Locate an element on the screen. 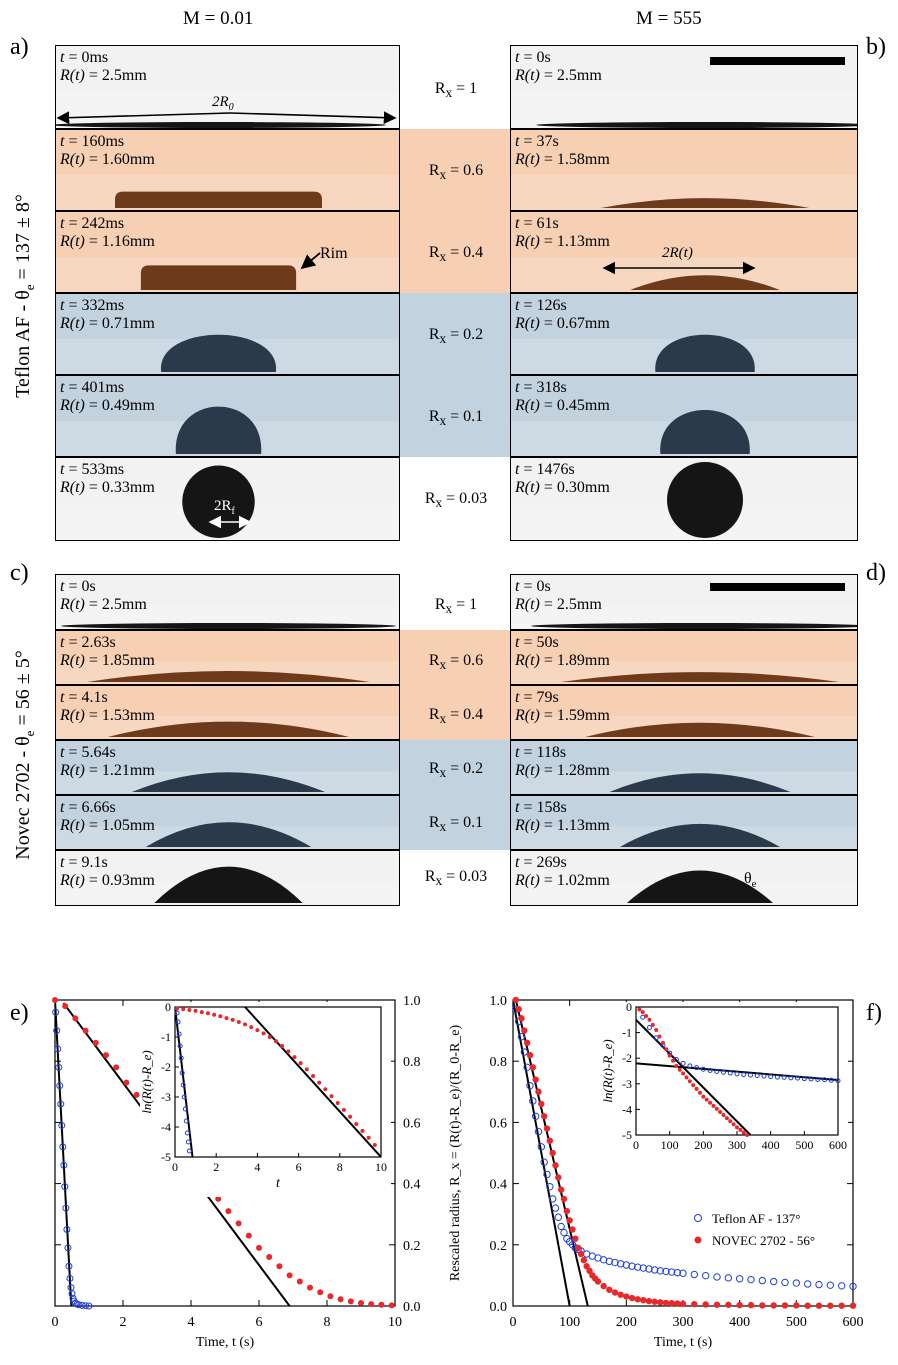  radius-value: = 0.49mm is located at coordinates (119, 405).